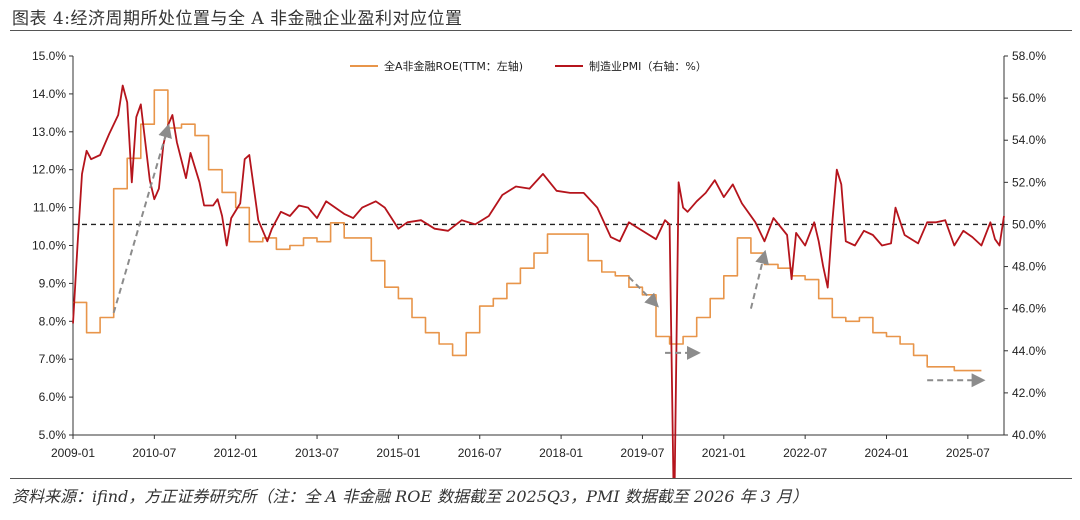 This screenshot has height=520, width=1080. What do you see at coordinates (73, 453) in the screenshot?
I see `x-tick-label: 2009-01` at bounding box center [73, 453].